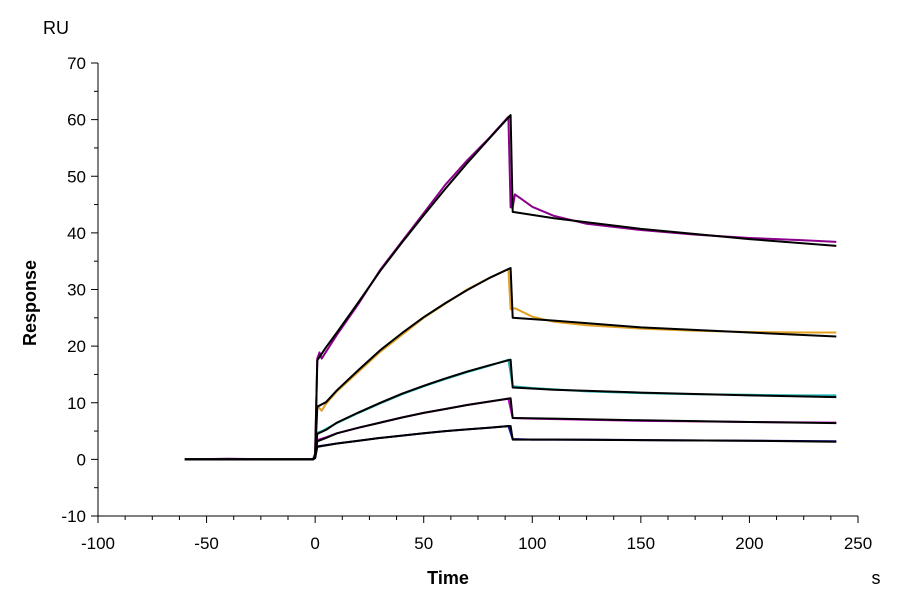 The image size is (900, 600). What do you see at coordinates (76, 176) in the screenshot?
I see `y-tick-label: 50` at bounding box center [76, 176].